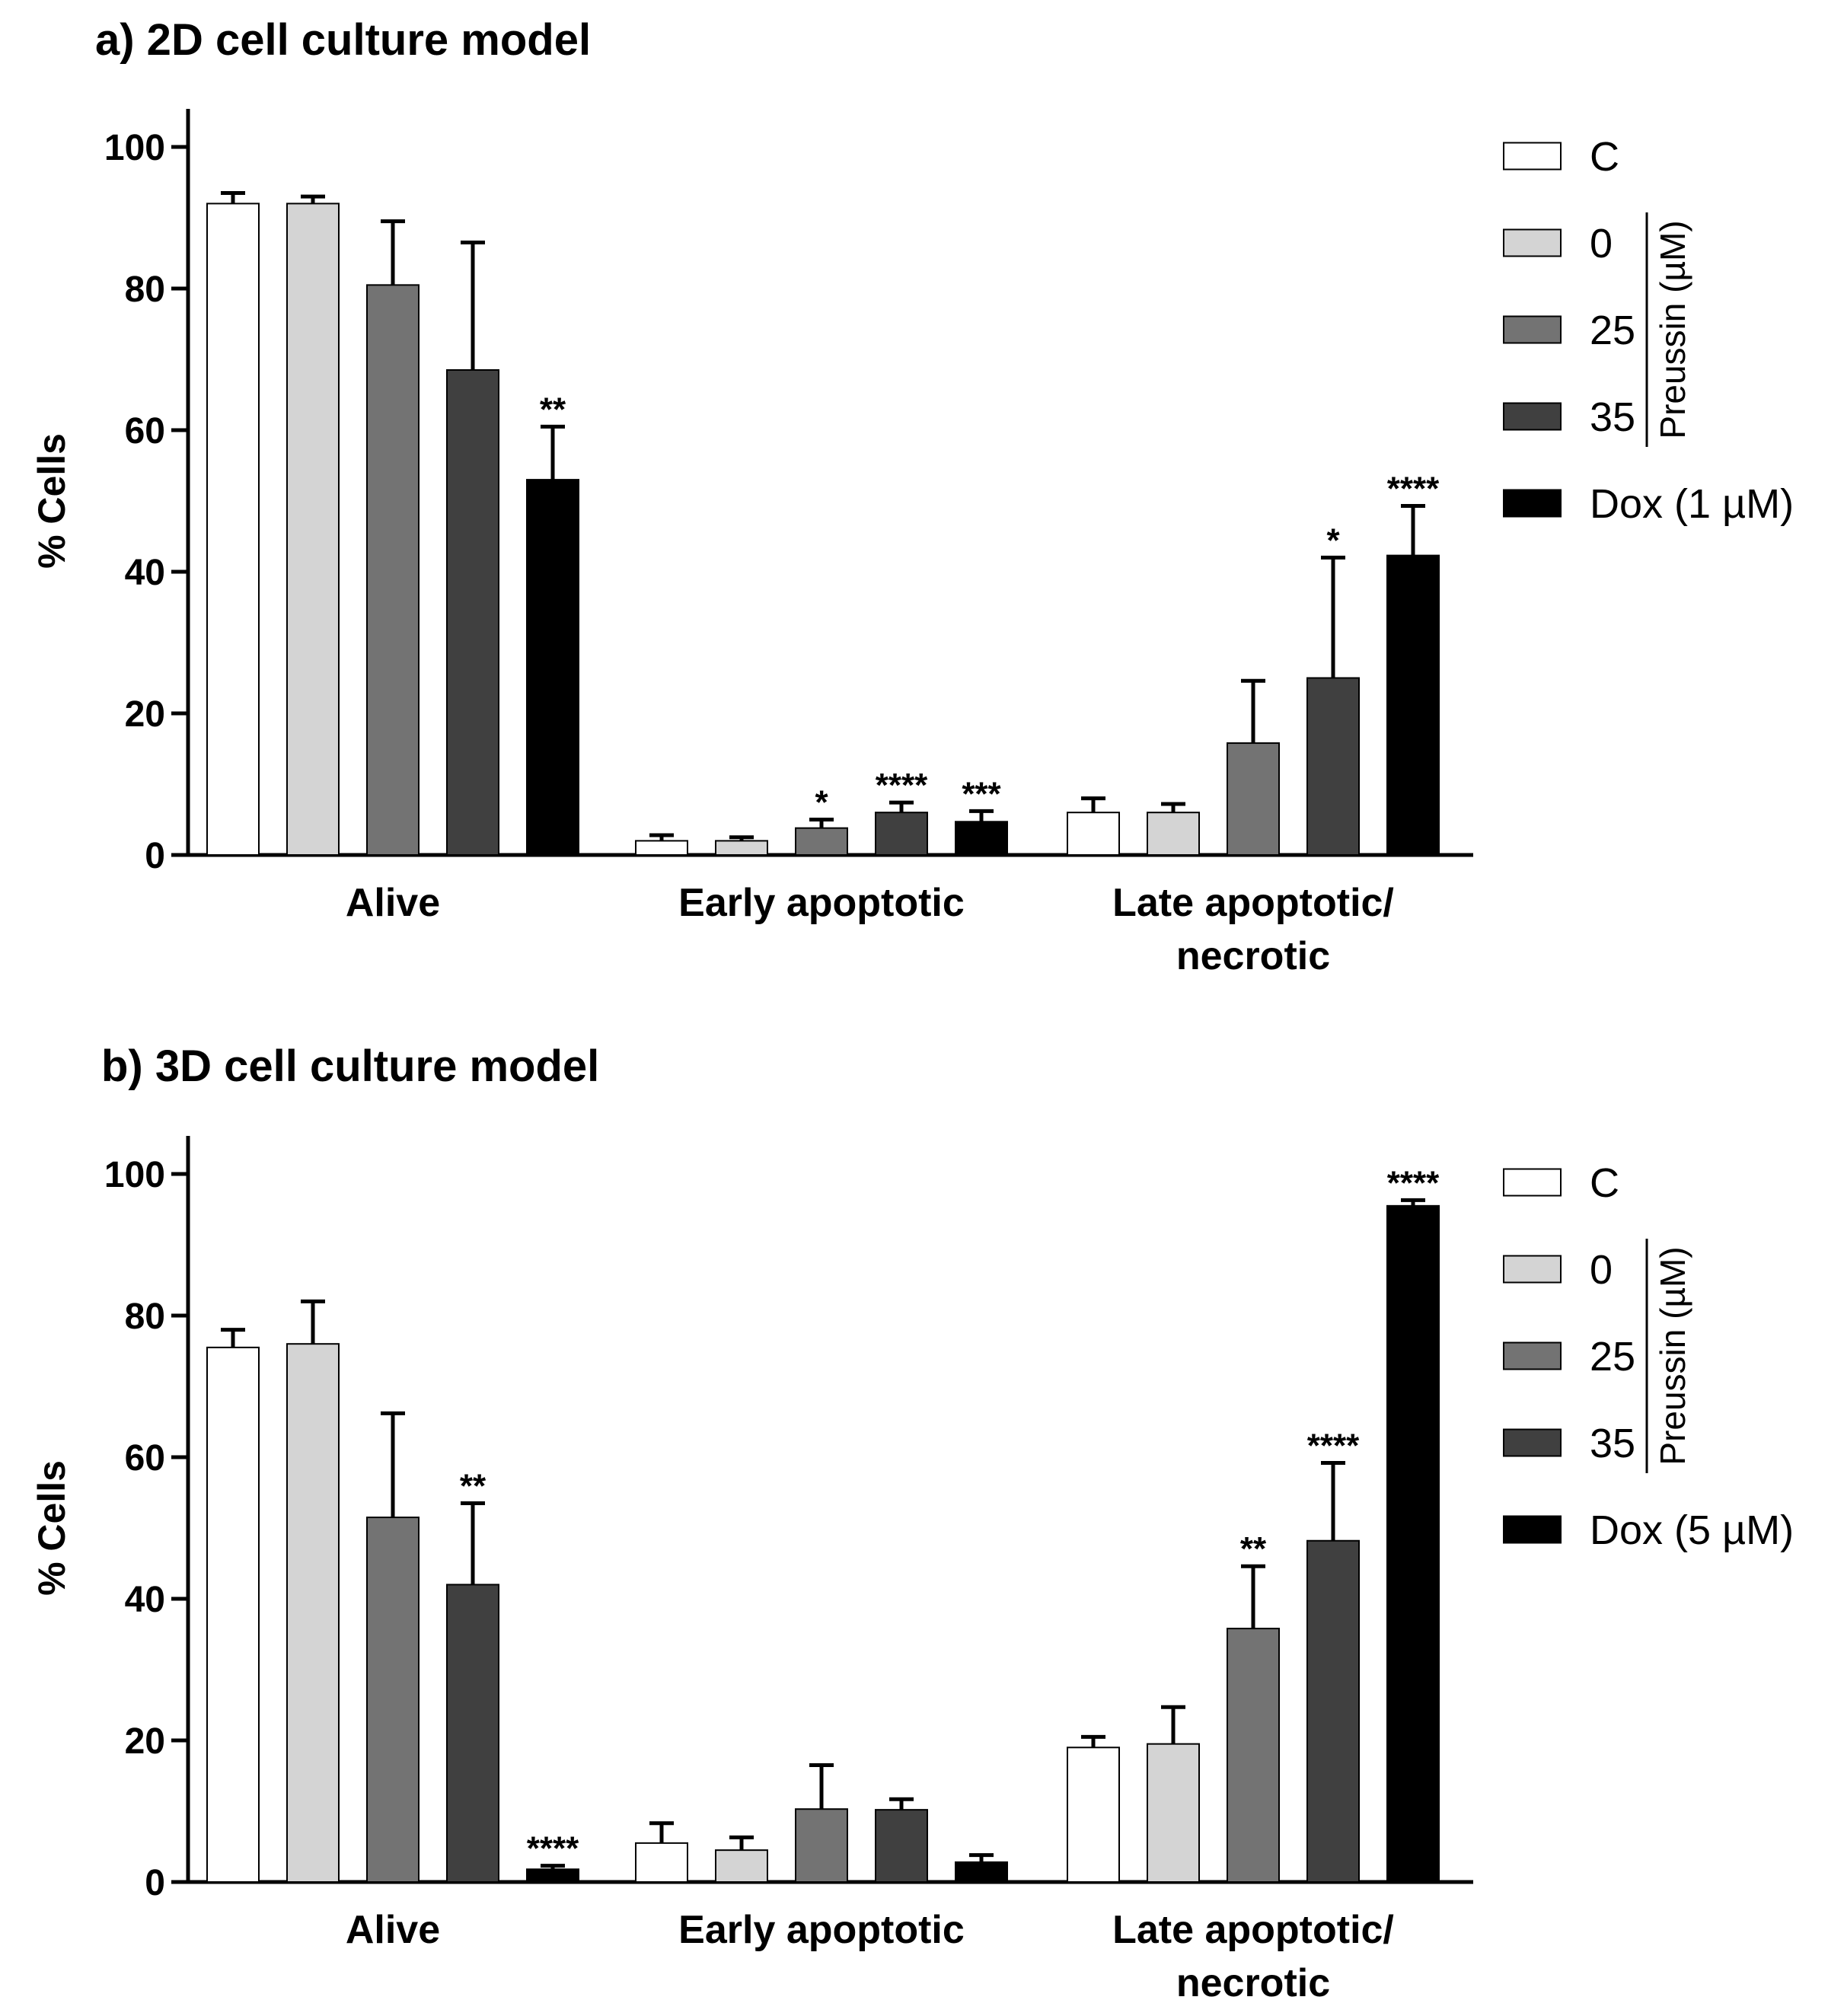 The image size is (1828, 2016). I want to click on significance-label: ***, so click(981, 793).